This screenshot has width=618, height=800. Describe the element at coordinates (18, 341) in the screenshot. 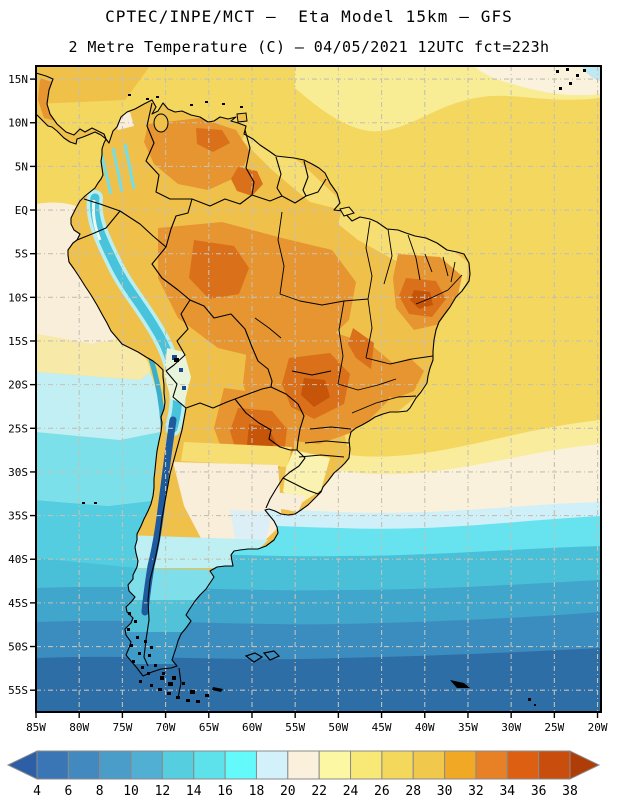

I see `lat-label-15S: 15S` at that location.